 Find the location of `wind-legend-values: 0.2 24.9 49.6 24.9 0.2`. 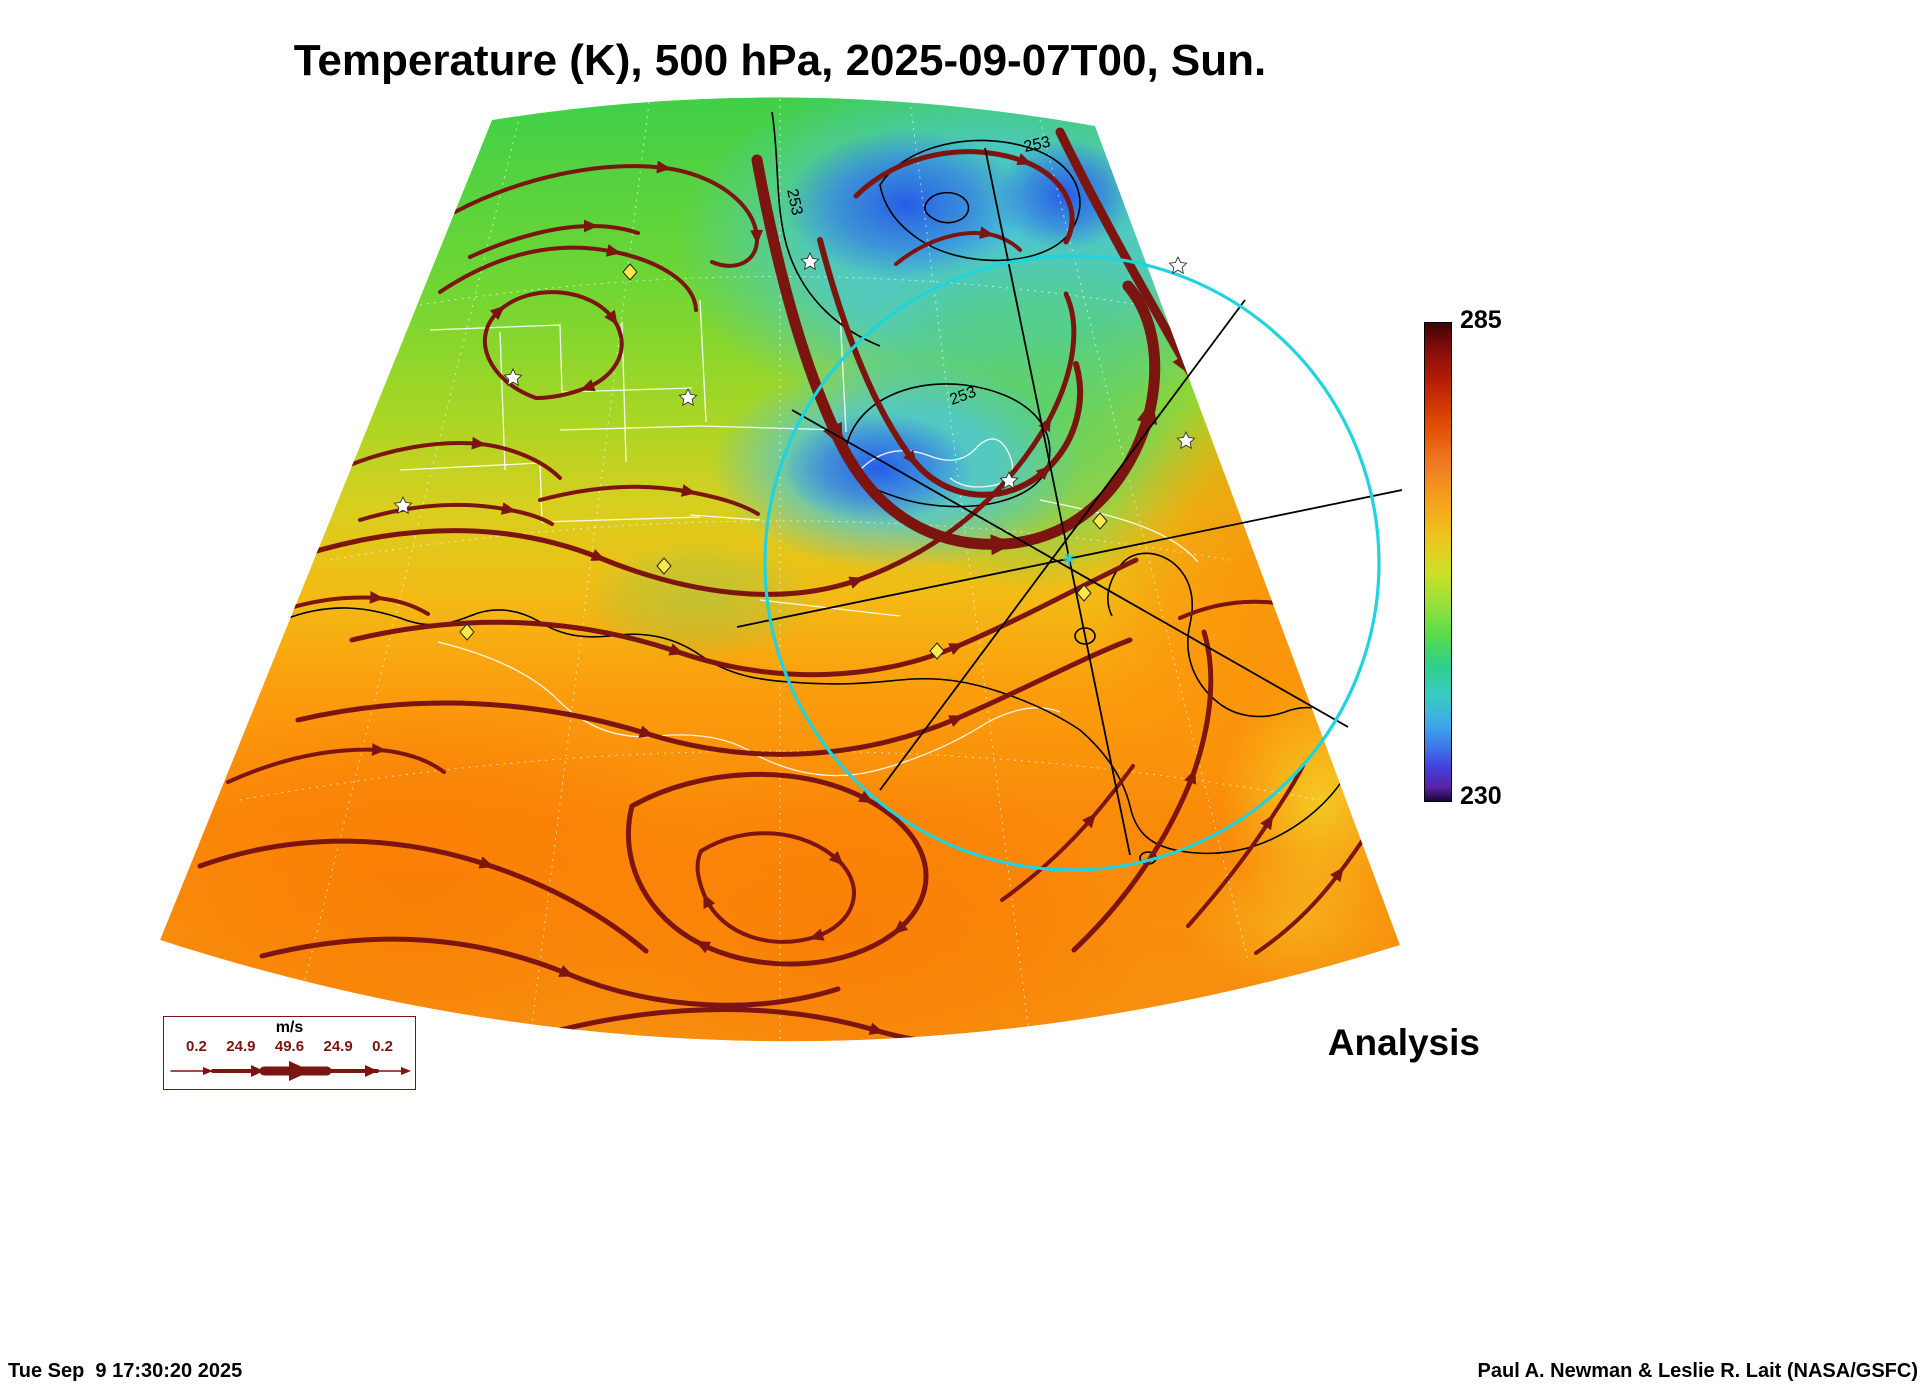

wind-legend-values: 0.2 24.9 49.6 24.9 0.2 is located at coordinates (289, 1046).